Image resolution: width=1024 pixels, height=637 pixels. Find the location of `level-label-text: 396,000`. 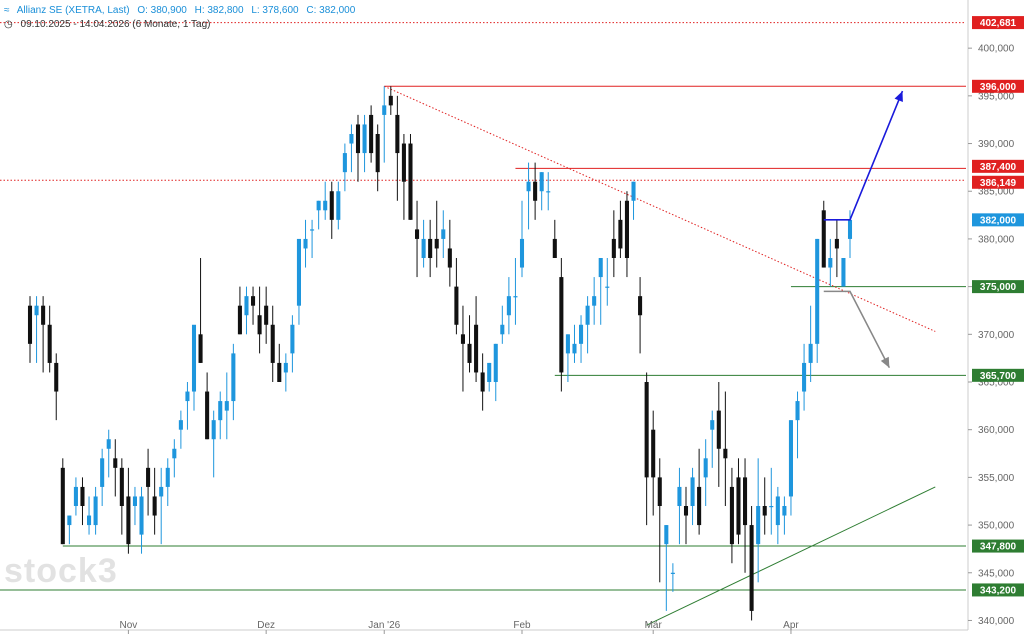

level-label-text: 396,000 is located at coordinates (998, 87).